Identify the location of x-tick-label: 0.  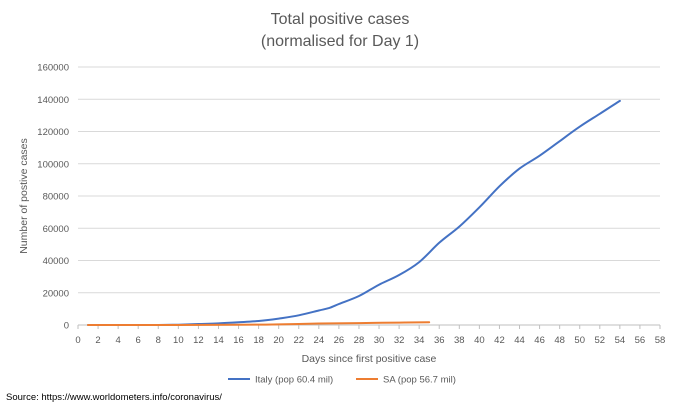
(77, 340).